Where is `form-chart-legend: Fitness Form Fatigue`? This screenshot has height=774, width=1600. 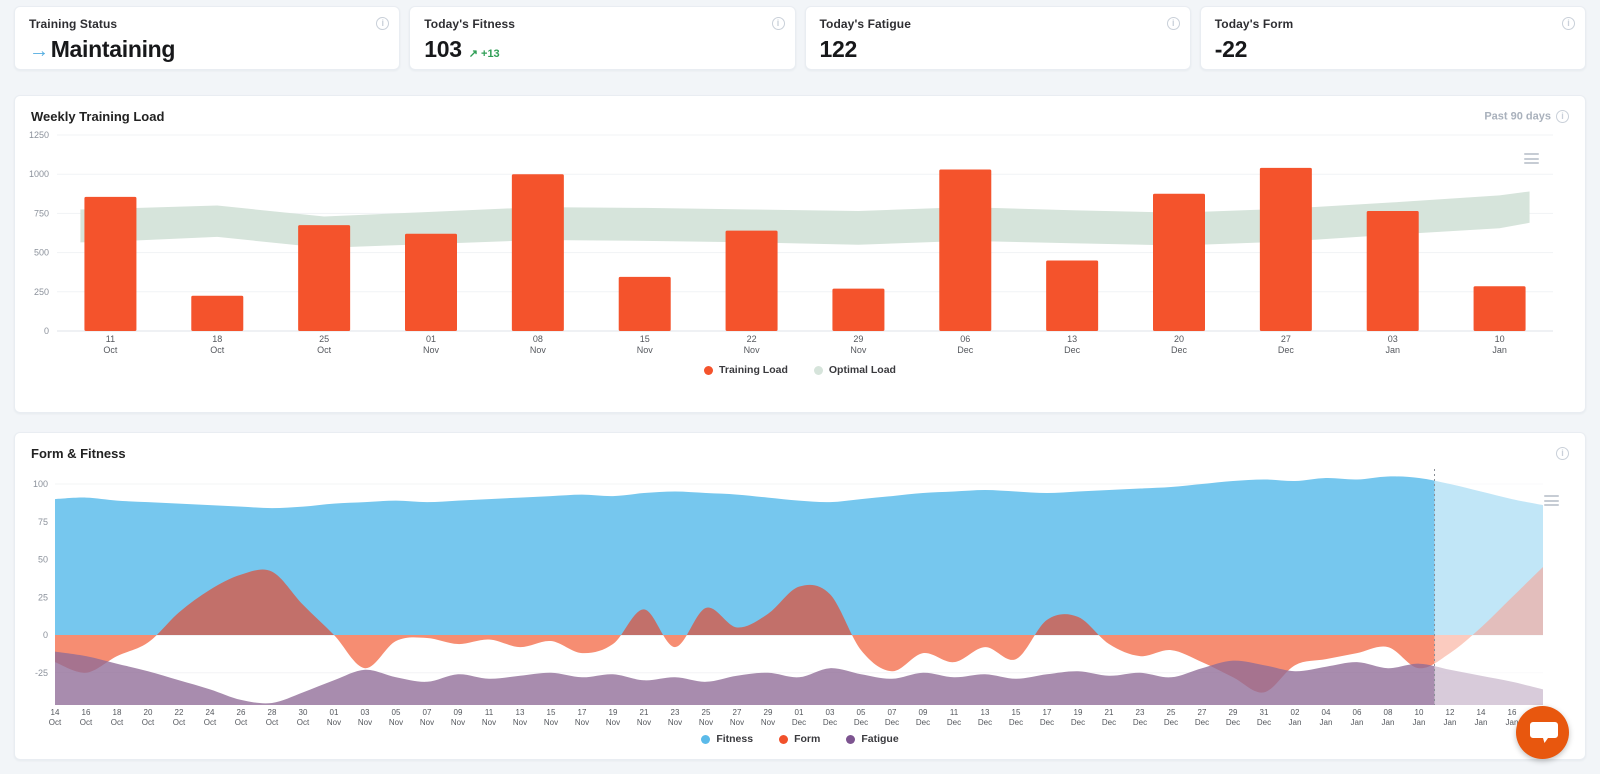
form-chart-legend: Fitness Form Fatigue is located at coordinates (800, 739).